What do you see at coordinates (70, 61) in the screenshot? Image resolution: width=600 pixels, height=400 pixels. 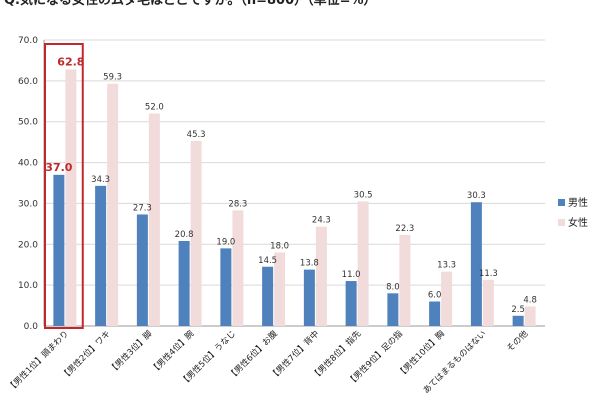 I see `value-label-female: 62.8` at bounding box center [70, 61].